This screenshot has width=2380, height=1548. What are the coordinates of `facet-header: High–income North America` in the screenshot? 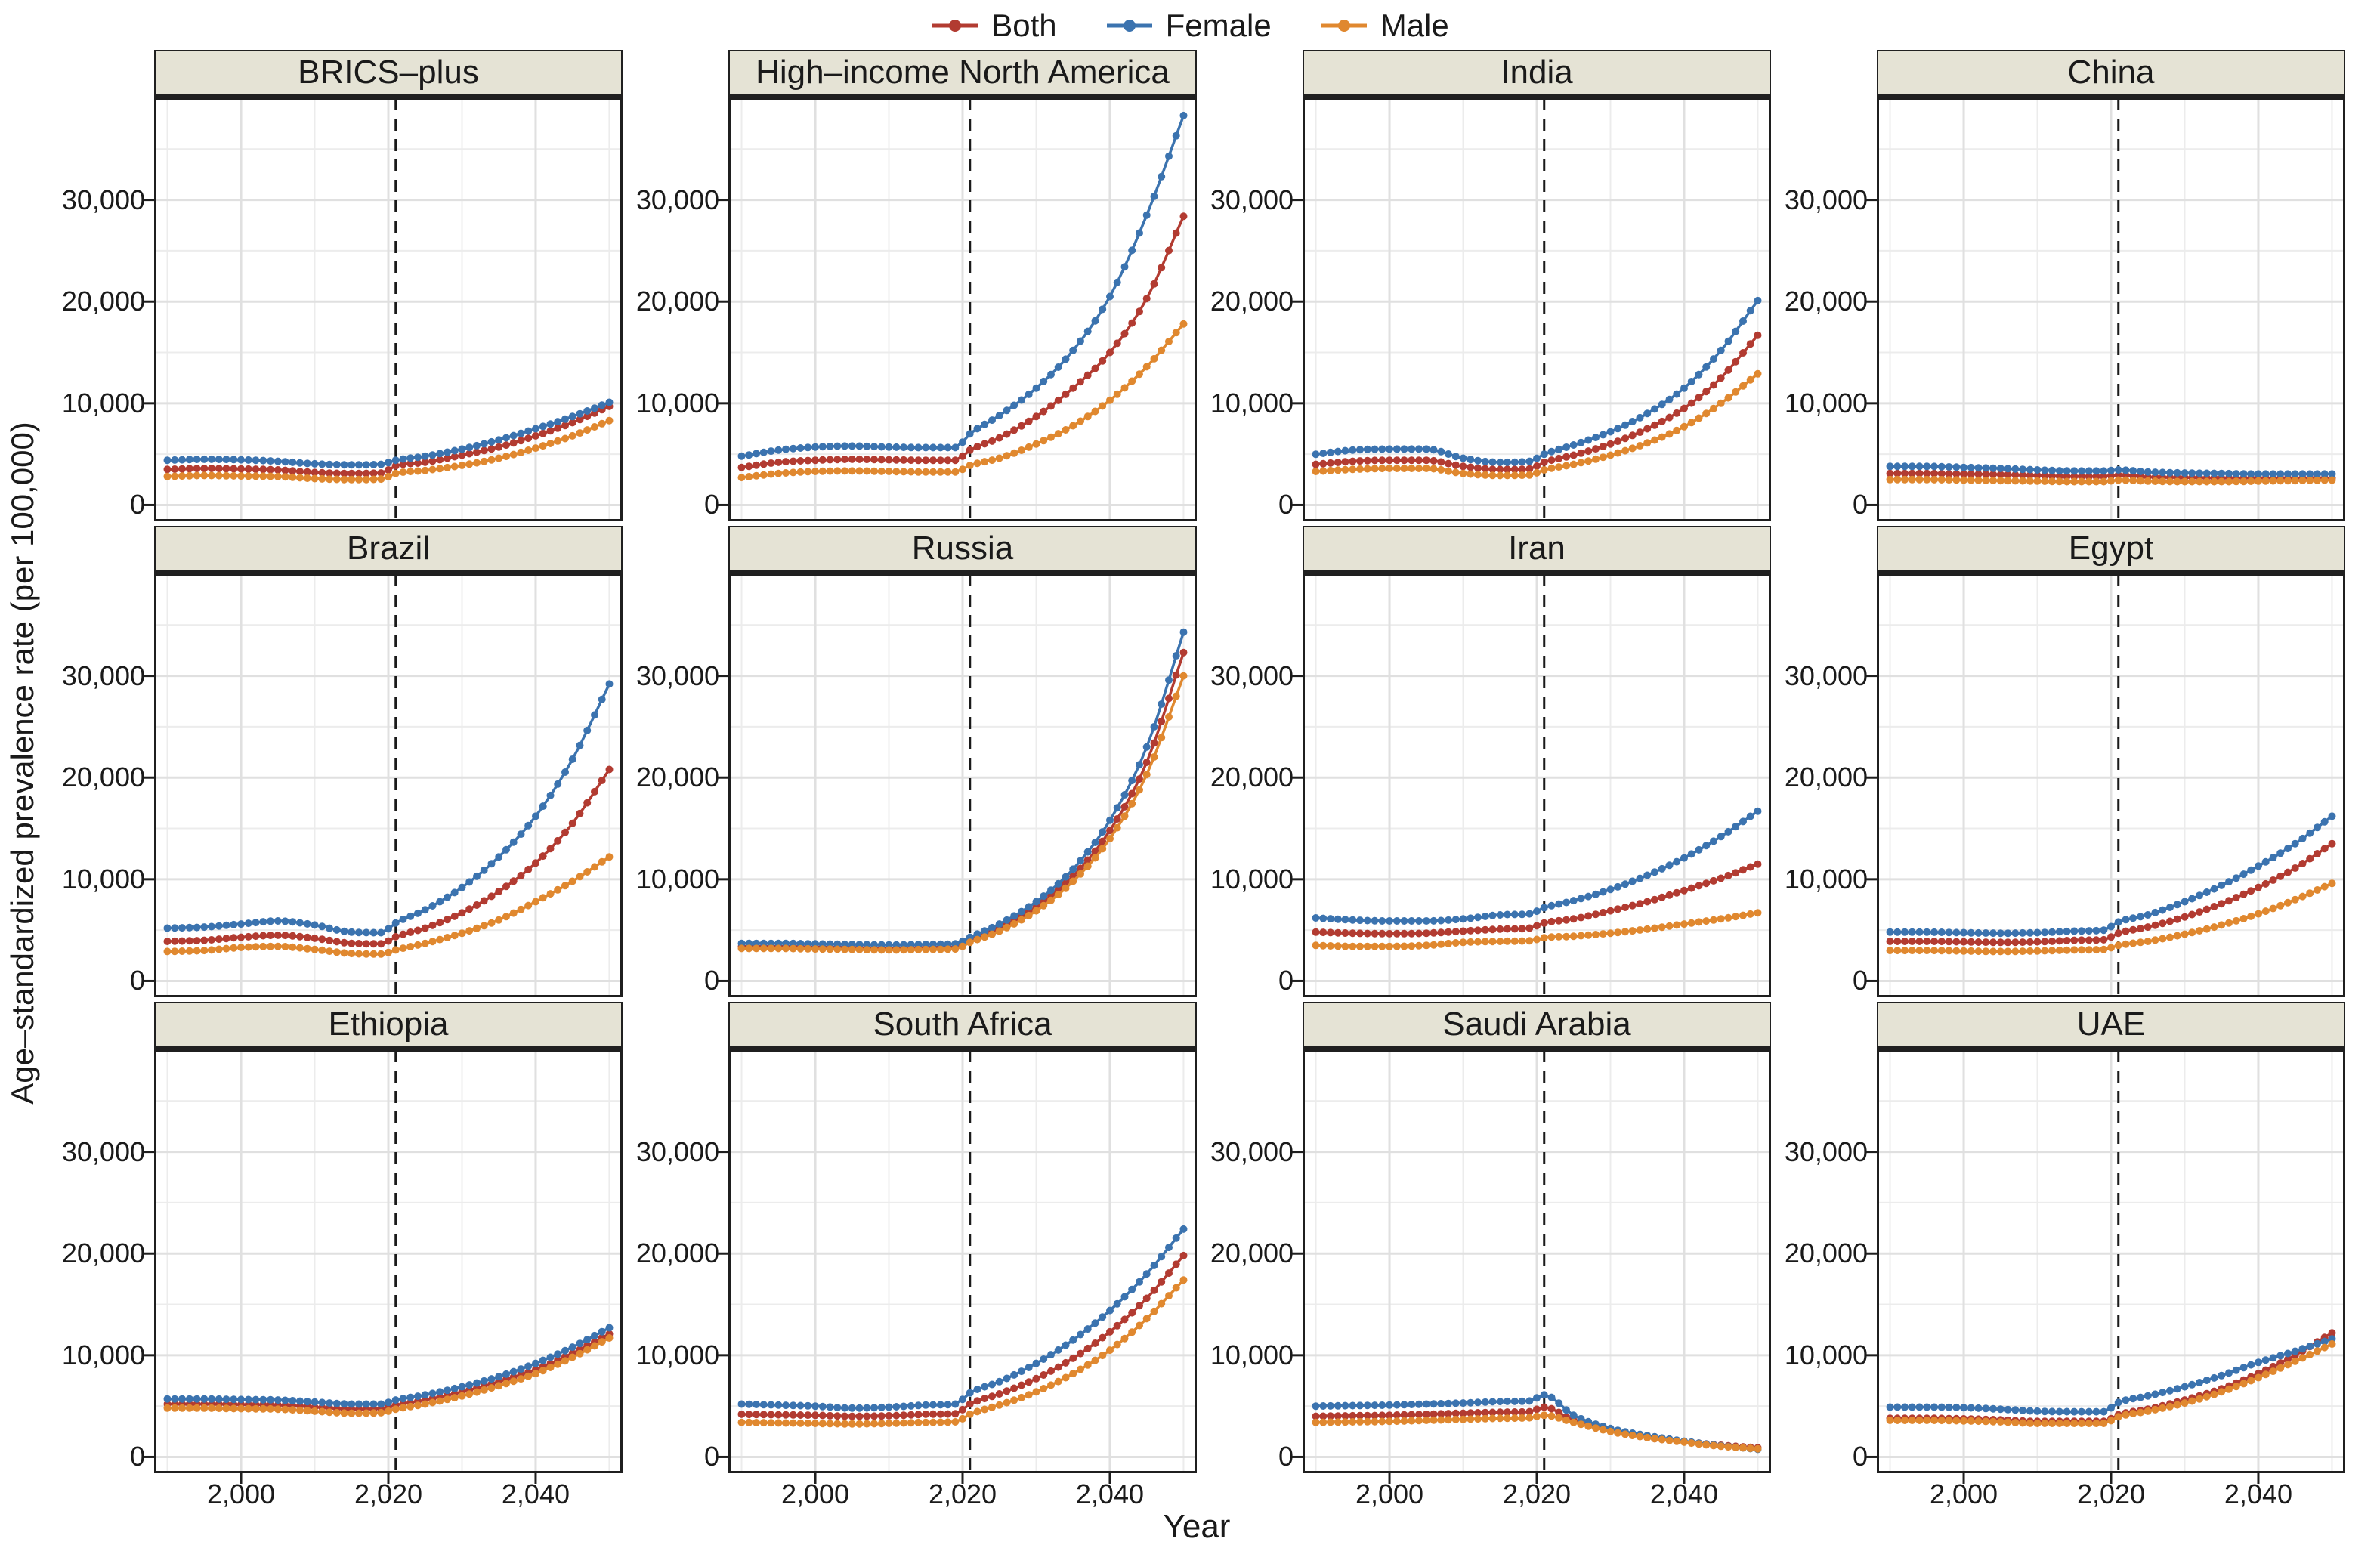 It's located at (962, 74).